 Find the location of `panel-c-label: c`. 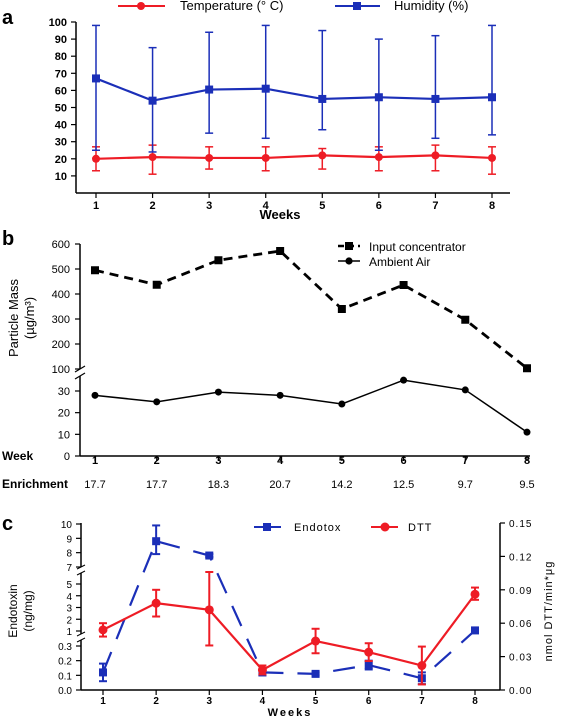

panel-c-label: c is located at coordinates (7, 524).